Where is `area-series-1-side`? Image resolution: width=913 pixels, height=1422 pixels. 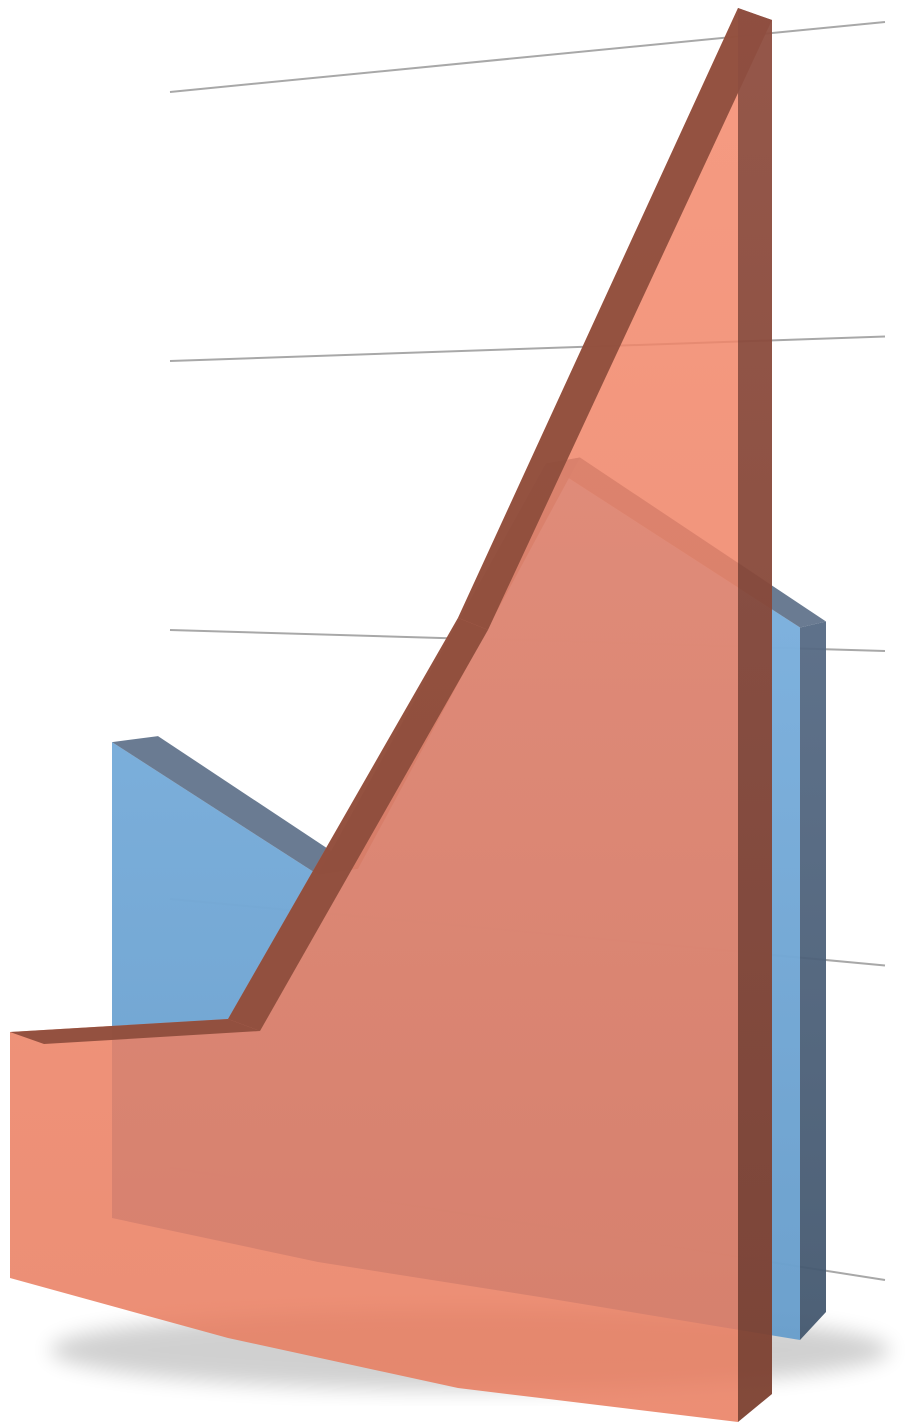
area-series-1-side is located at coordinates (813, 980).